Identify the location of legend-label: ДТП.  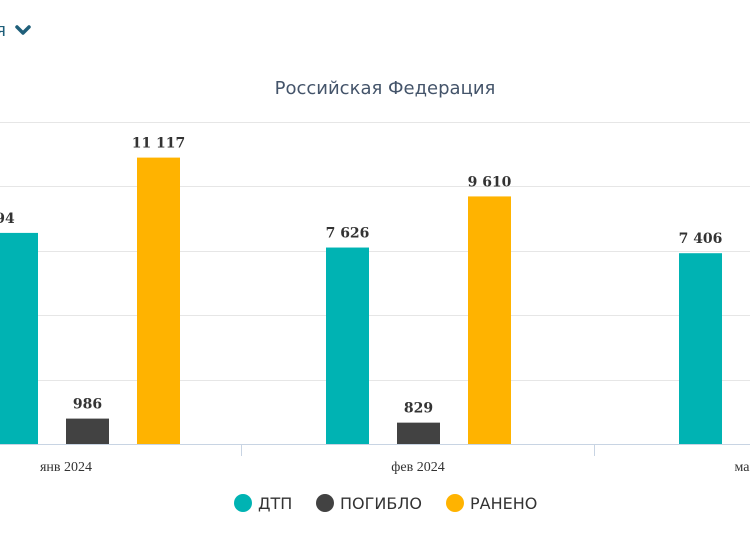
(275, 503).